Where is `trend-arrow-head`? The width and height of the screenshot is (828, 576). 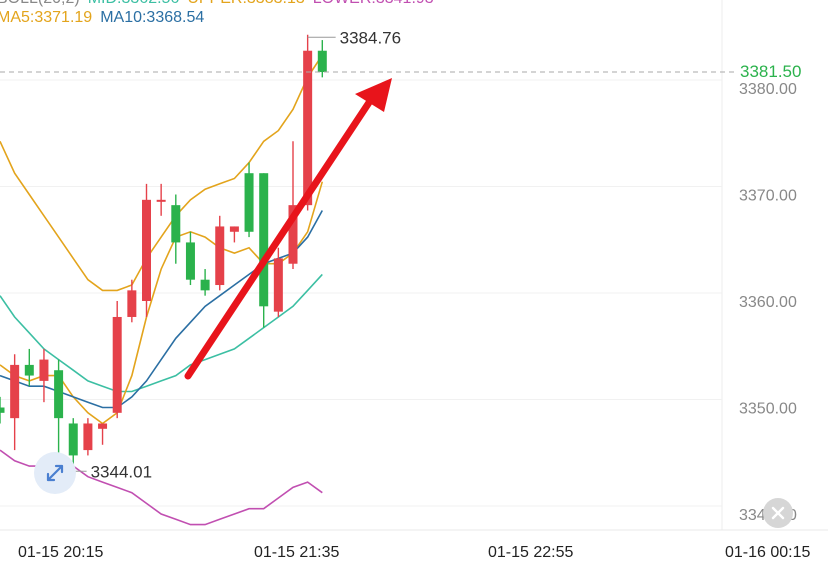 trend-arrow-head is located at coordinates (373, 95).